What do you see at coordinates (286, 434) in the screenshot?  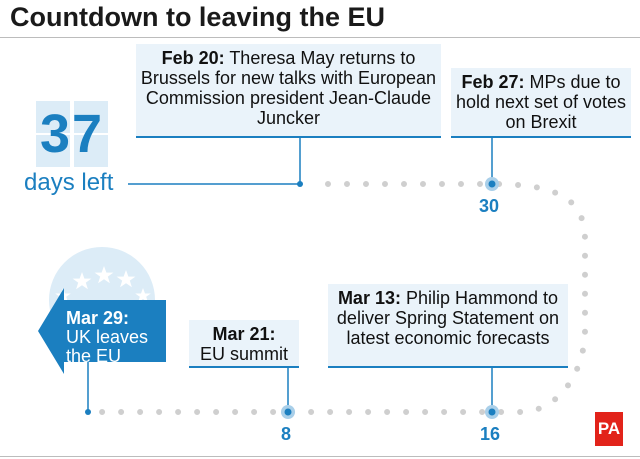 I see `days-remaining-mar21: 8` at bounding box center [286, 434].